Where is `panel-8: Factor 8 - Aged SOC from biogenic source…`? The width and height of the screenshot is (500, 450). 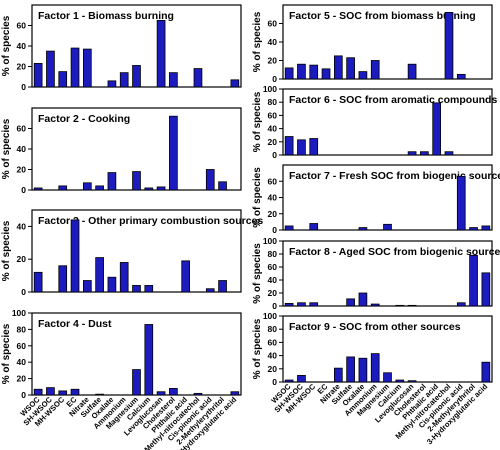 panel-8: Factor 8 - Aged SOC from biogenic source… is located at coordinates (376, 273).